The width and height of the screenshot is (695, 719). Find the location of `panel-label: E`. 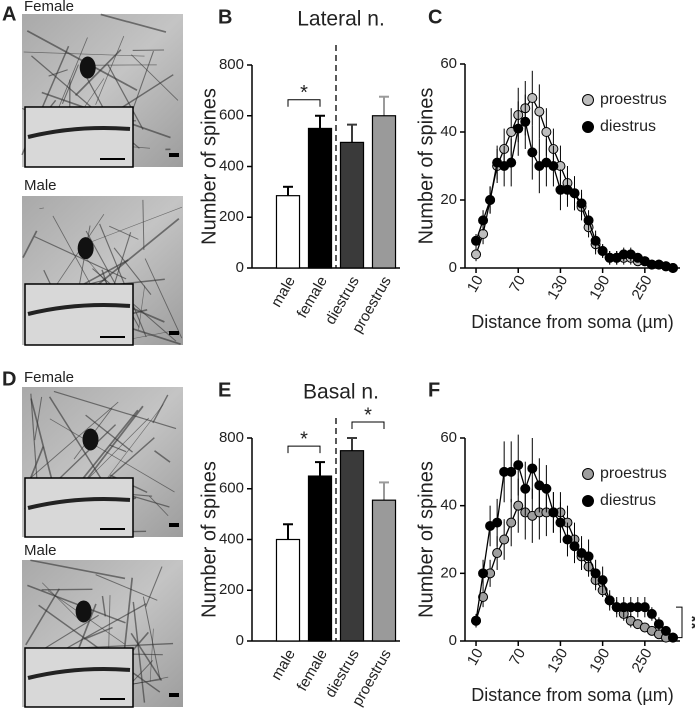

panel-label: E is located at coordinates (224, 390).